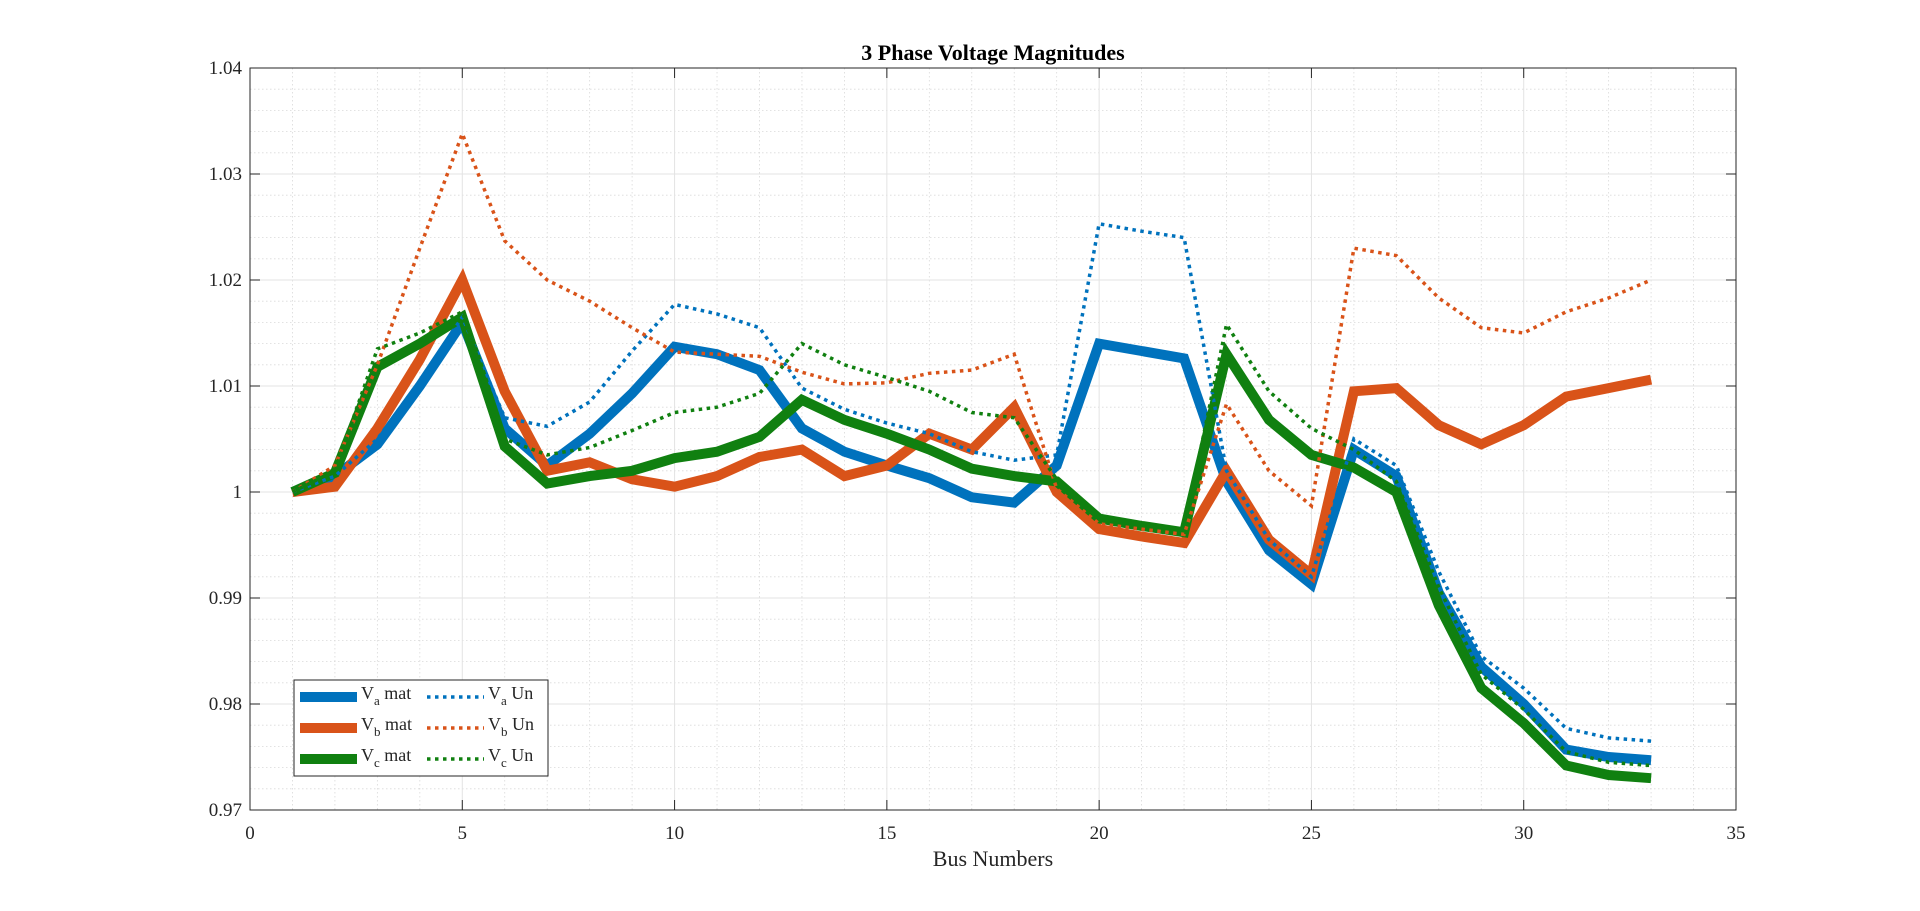  Describe the element at coordinates (1311, 833) in the screenshot. I see `x-tick-label: 25` at that location.